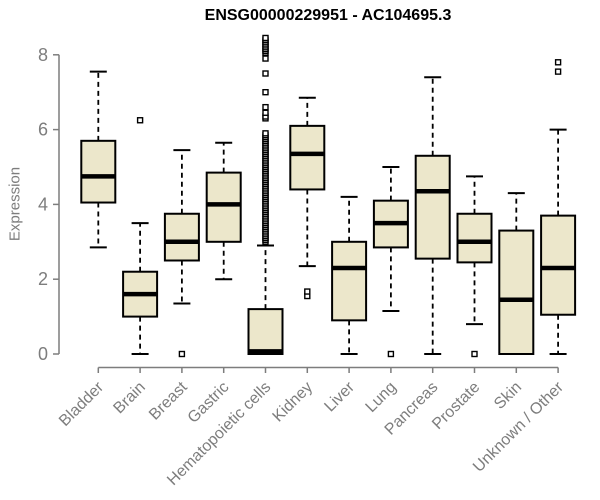 This screenshot has width=600, height=500. What do you see at coordinates (43, 279) in the screenshot?
I see `y-tick-label: 2` at bounding box center [43, 279].